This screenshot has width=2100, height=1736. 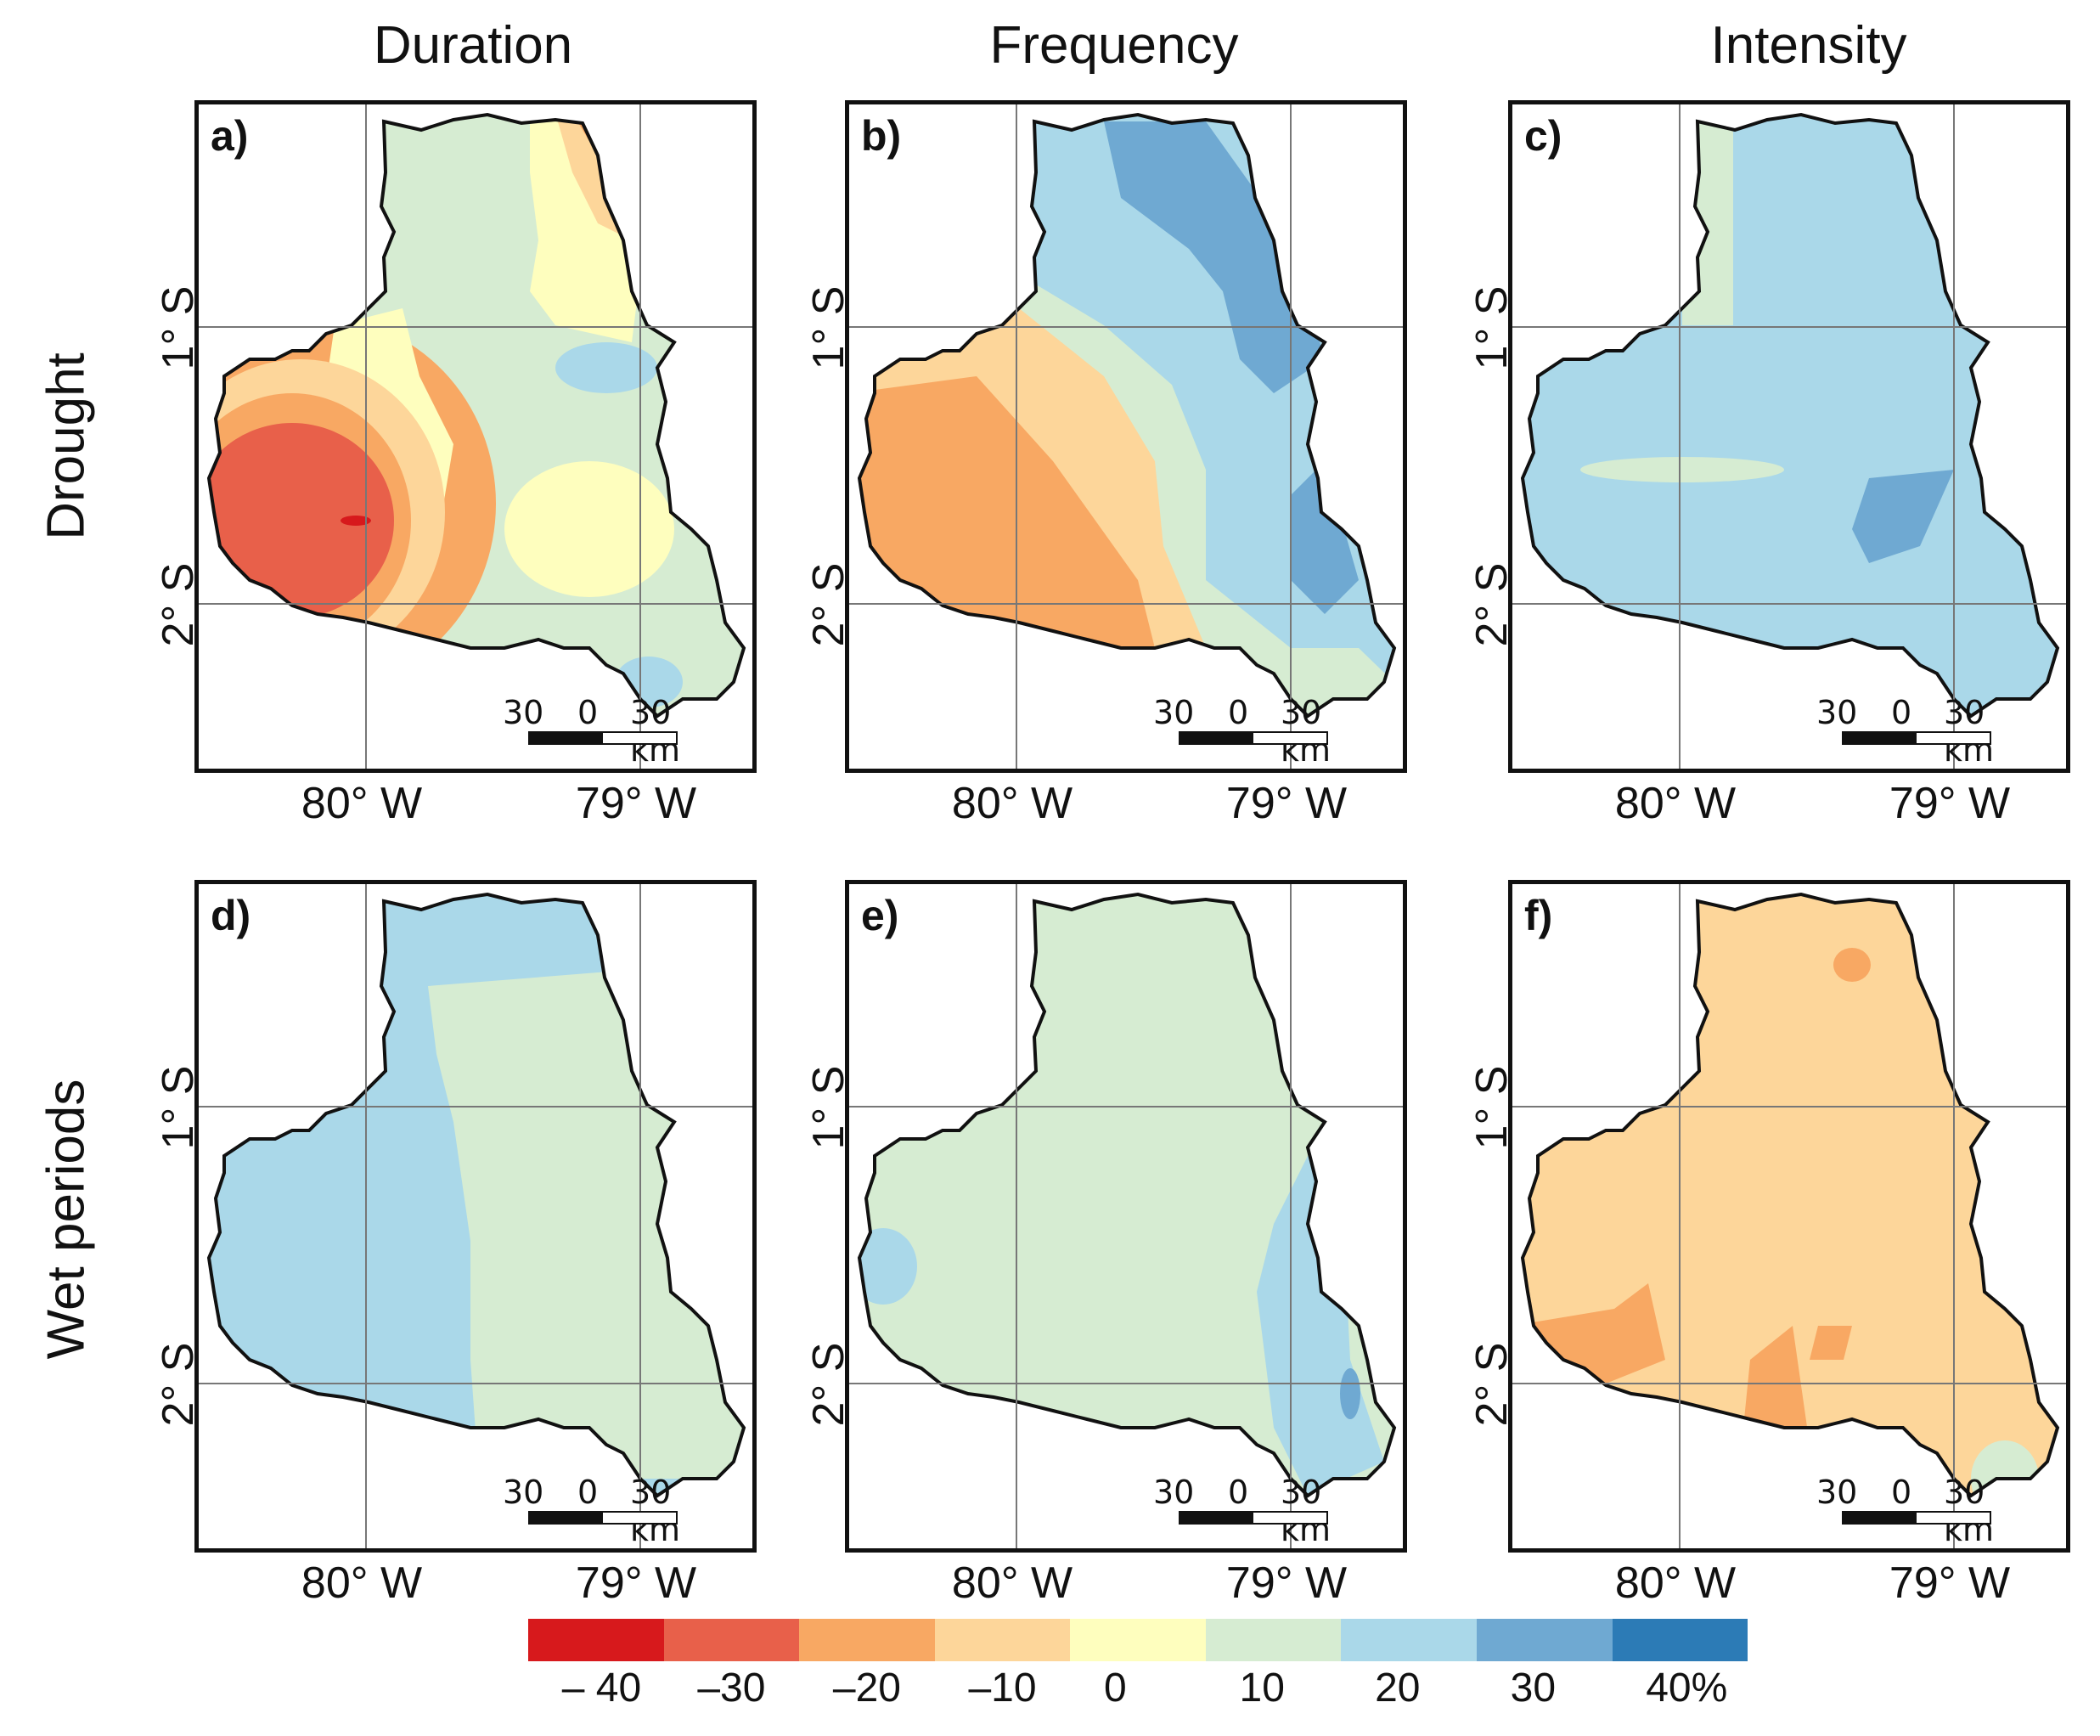 I want to click on column-title-intensity: Intensity, so click(x=1809, y=45).